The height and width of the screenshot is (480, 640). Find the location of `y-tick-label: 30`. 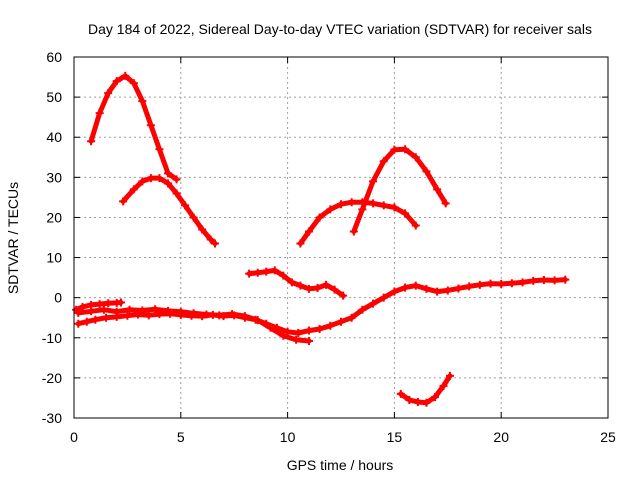

y-tick-label: 30 is located at coordinates (54, 177).